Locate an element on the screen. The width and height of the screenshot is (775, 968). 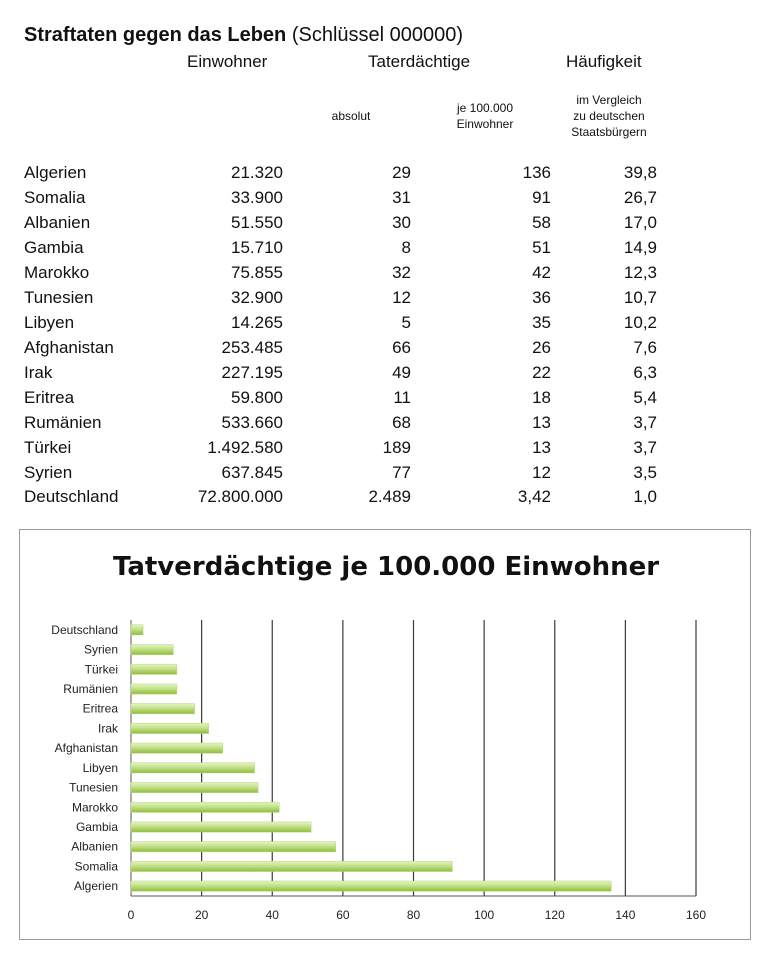
header-compare: im Vergleich zu deutschen Staatsbürgern is located at coordinates (609, 116).